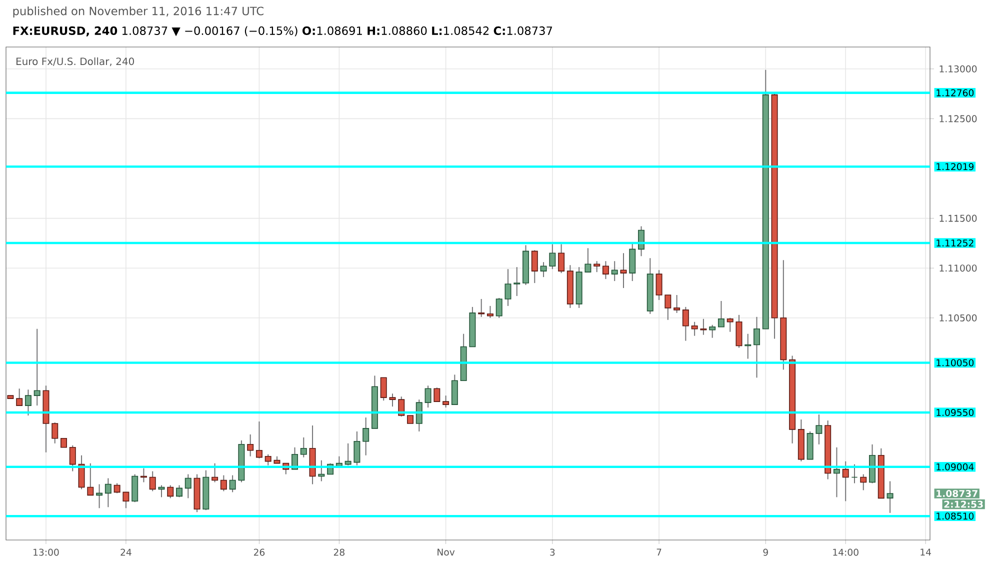 The image size is (991, 568). Describe the element at coordinates (126, 552) in the screenshot. I see `x-tick-label: 24` at that location.